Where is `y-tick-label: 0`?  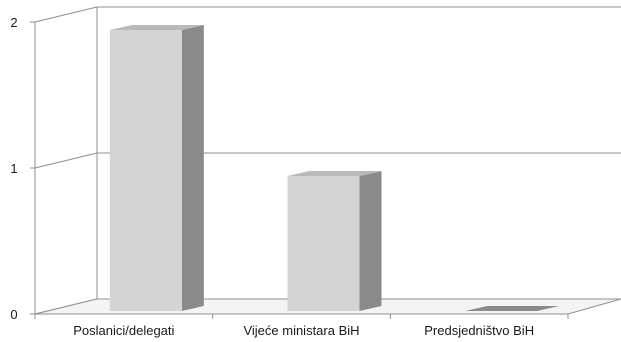 y-tick-label: 0 is located at coordinates (13, 314).